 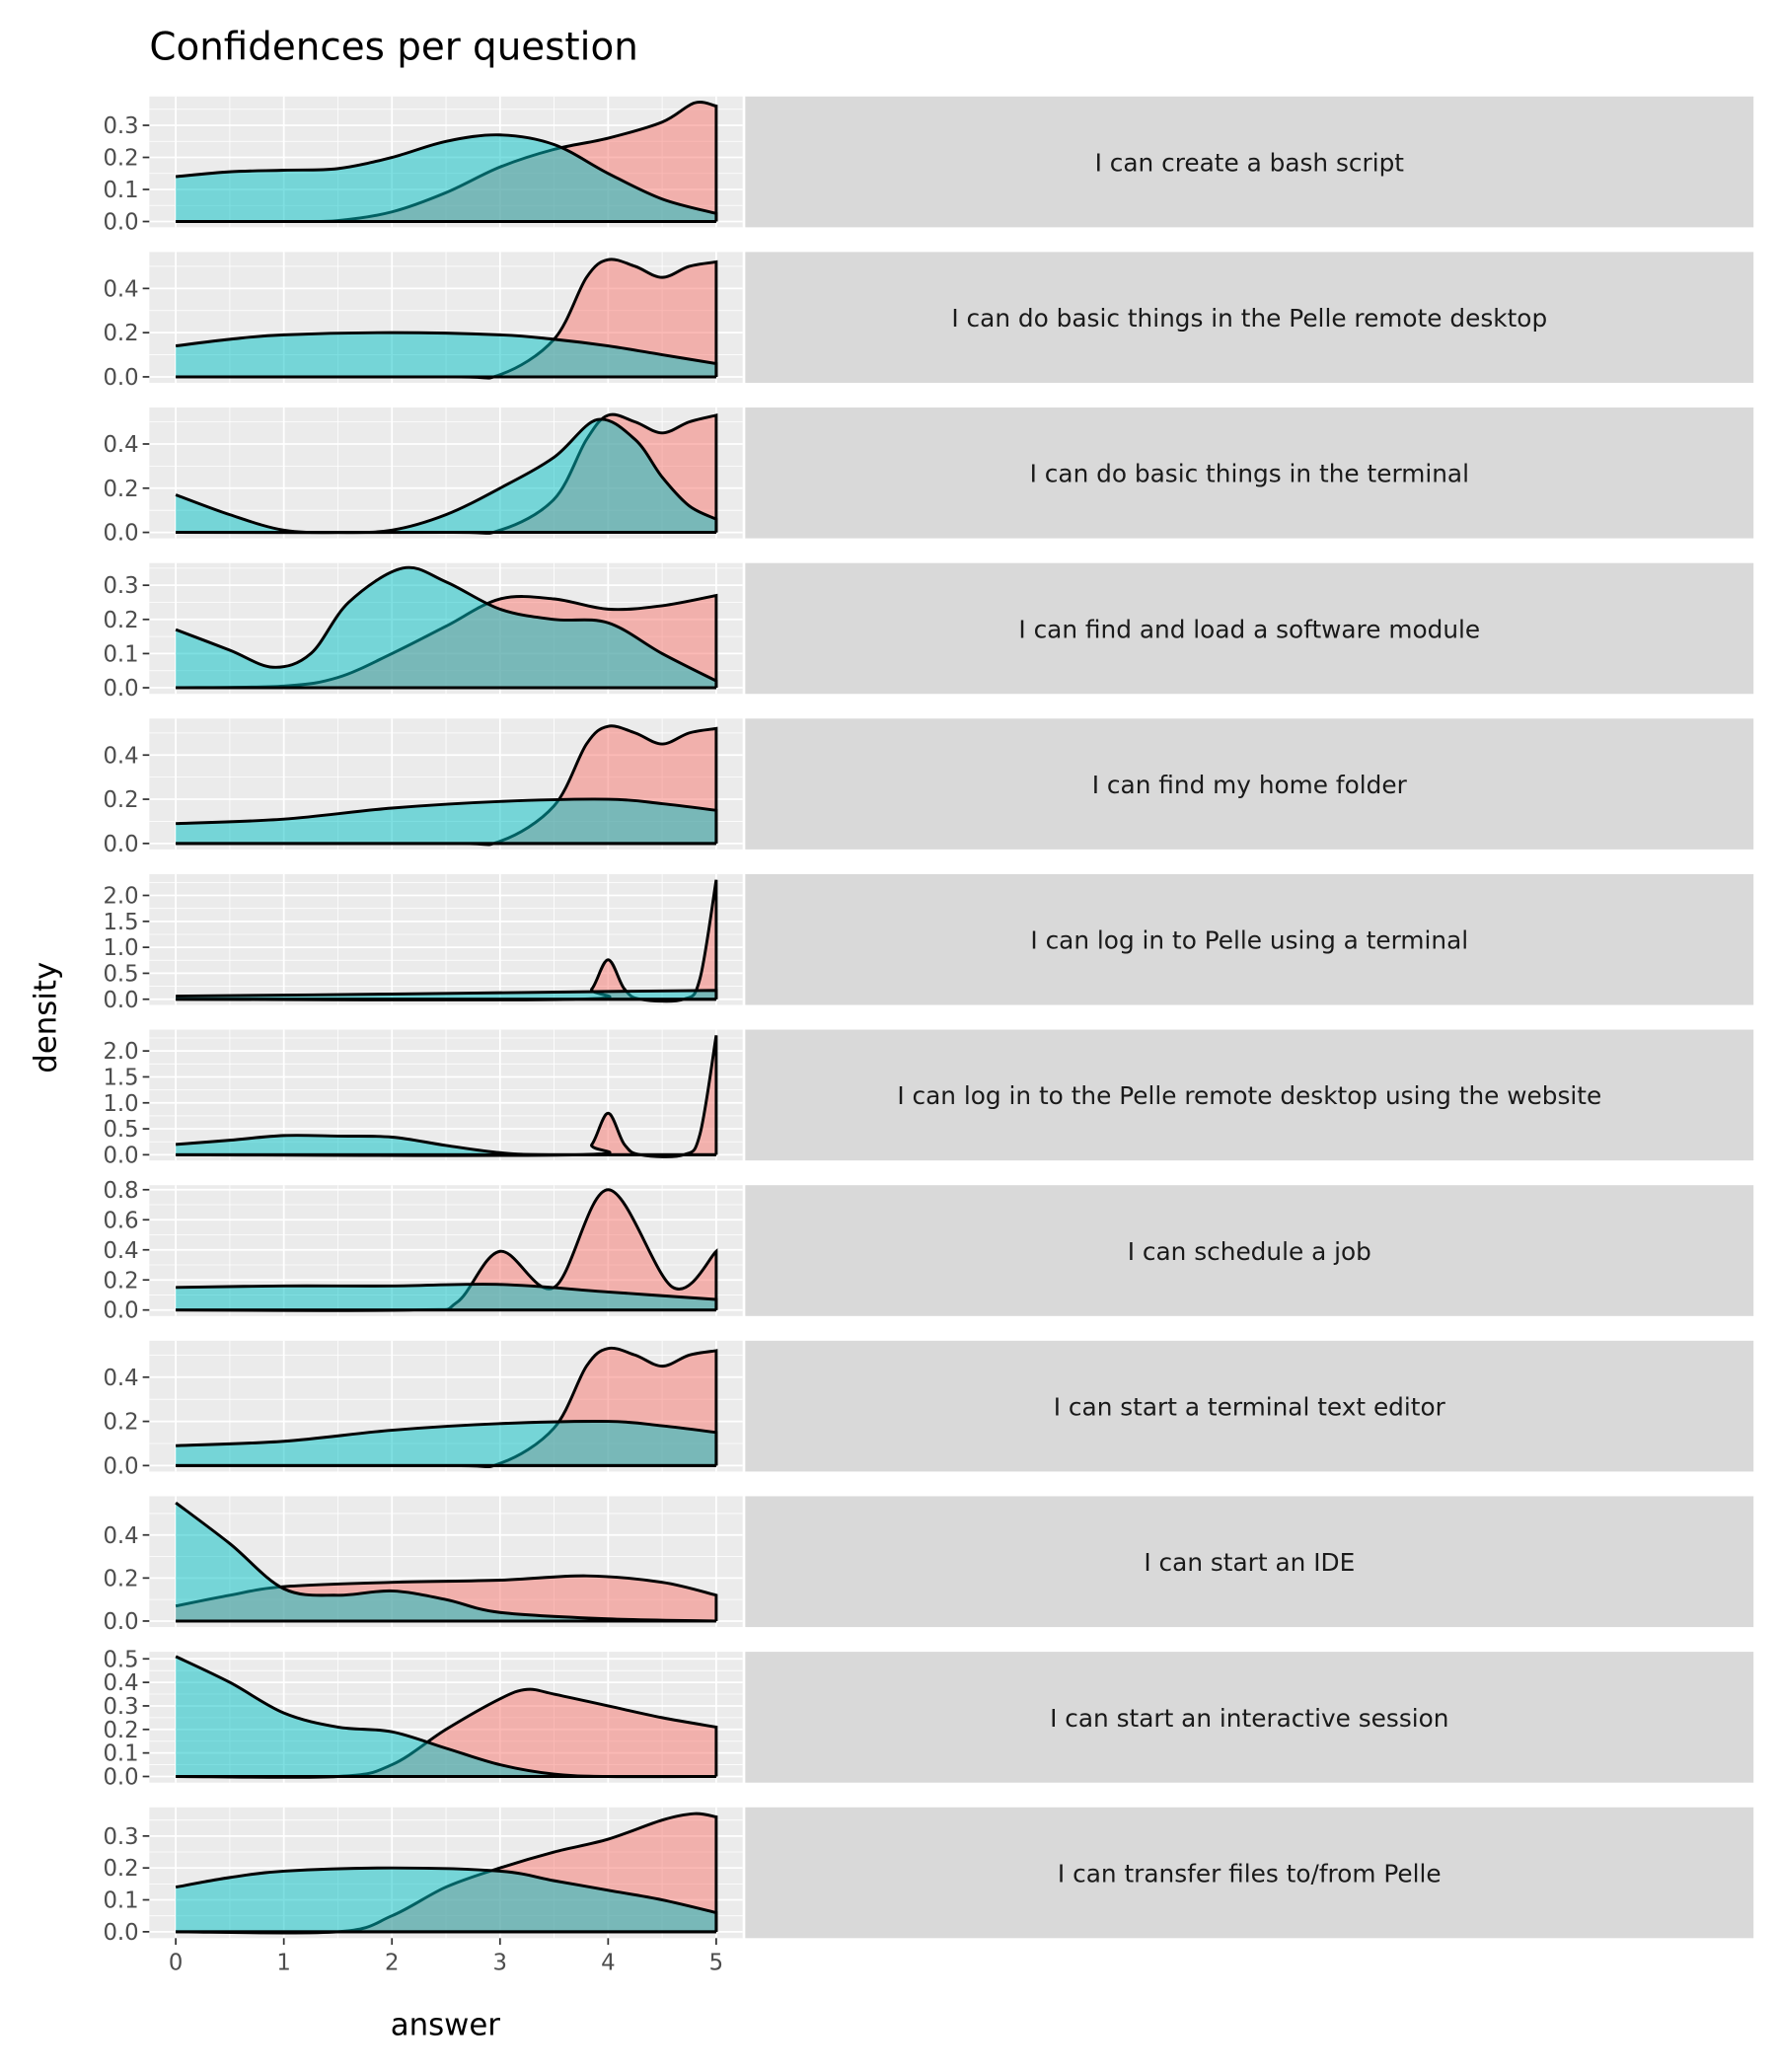 I want to click on facet-strip-label: I can start an interactive session, so click(x=1249, y=1719).